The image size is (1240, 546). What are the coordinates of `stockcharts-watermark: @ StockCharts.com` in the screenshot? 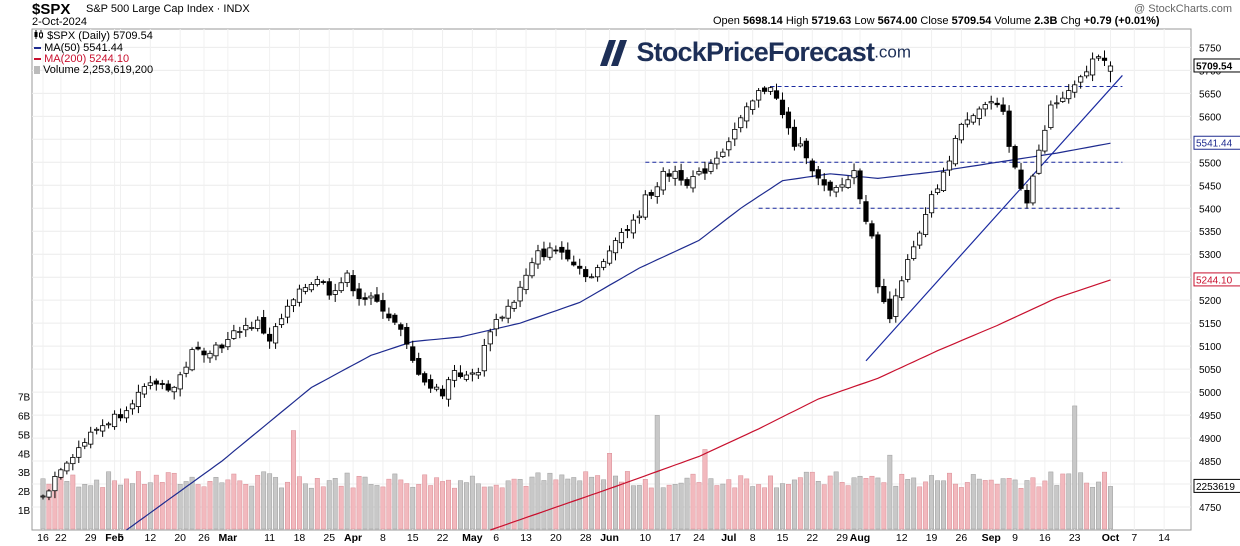 It's located at (1183, 9).